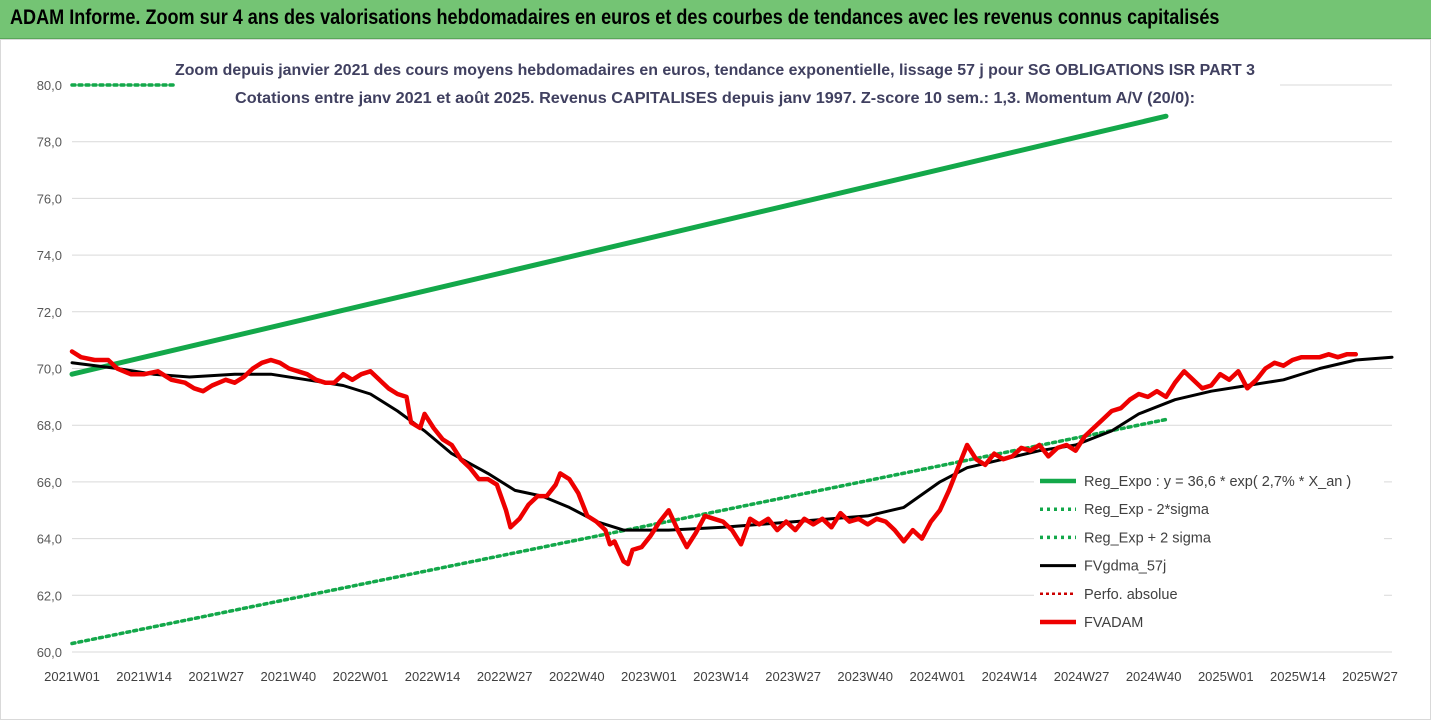 Image resolution: width=1431 pixels, height=725 pixels. I want to click on x-tick-label: 2023W01, so click(649, 676).